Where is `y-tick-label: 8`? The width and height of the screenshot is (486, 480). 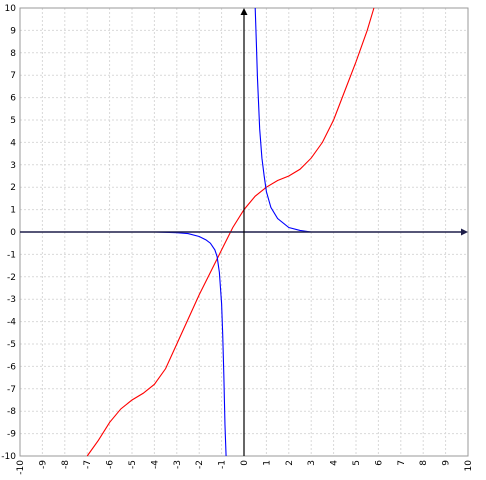
y-tick-label: 8 is located at coordinates (13, 54).